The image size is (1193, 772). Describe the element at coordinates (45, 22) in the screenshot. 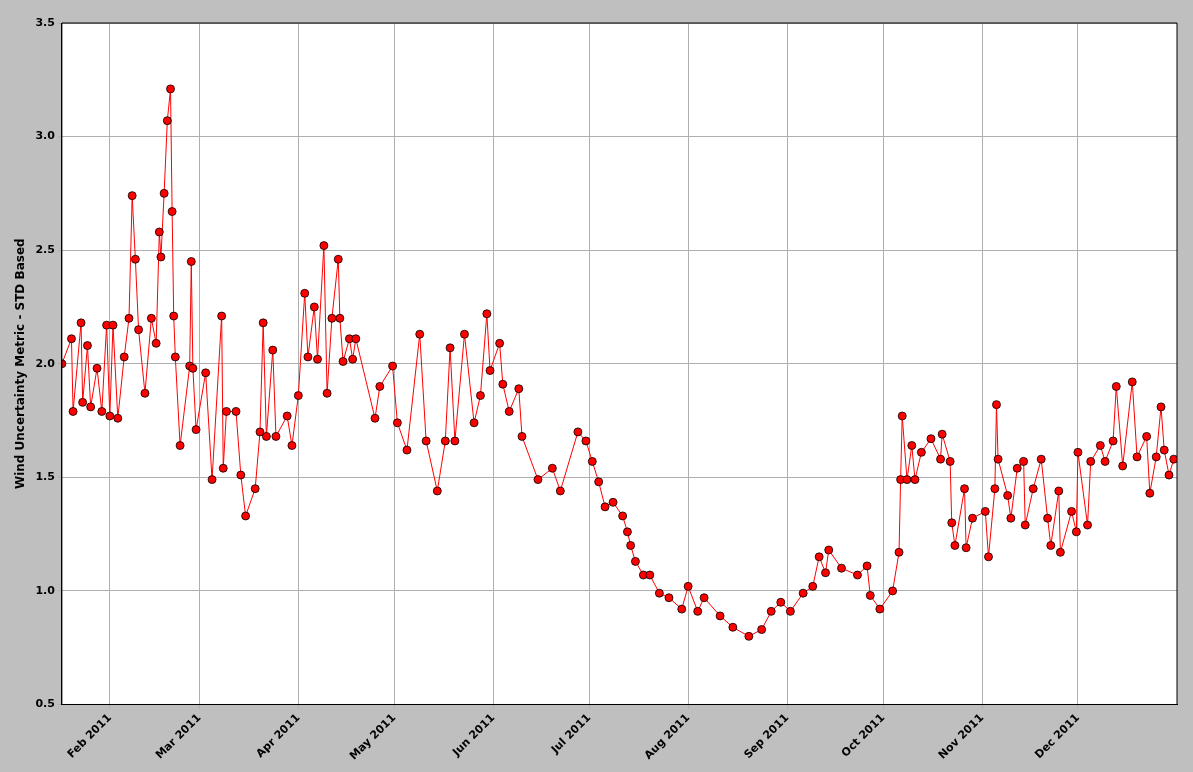

I see `y-tick-label: 3.5` at that location.